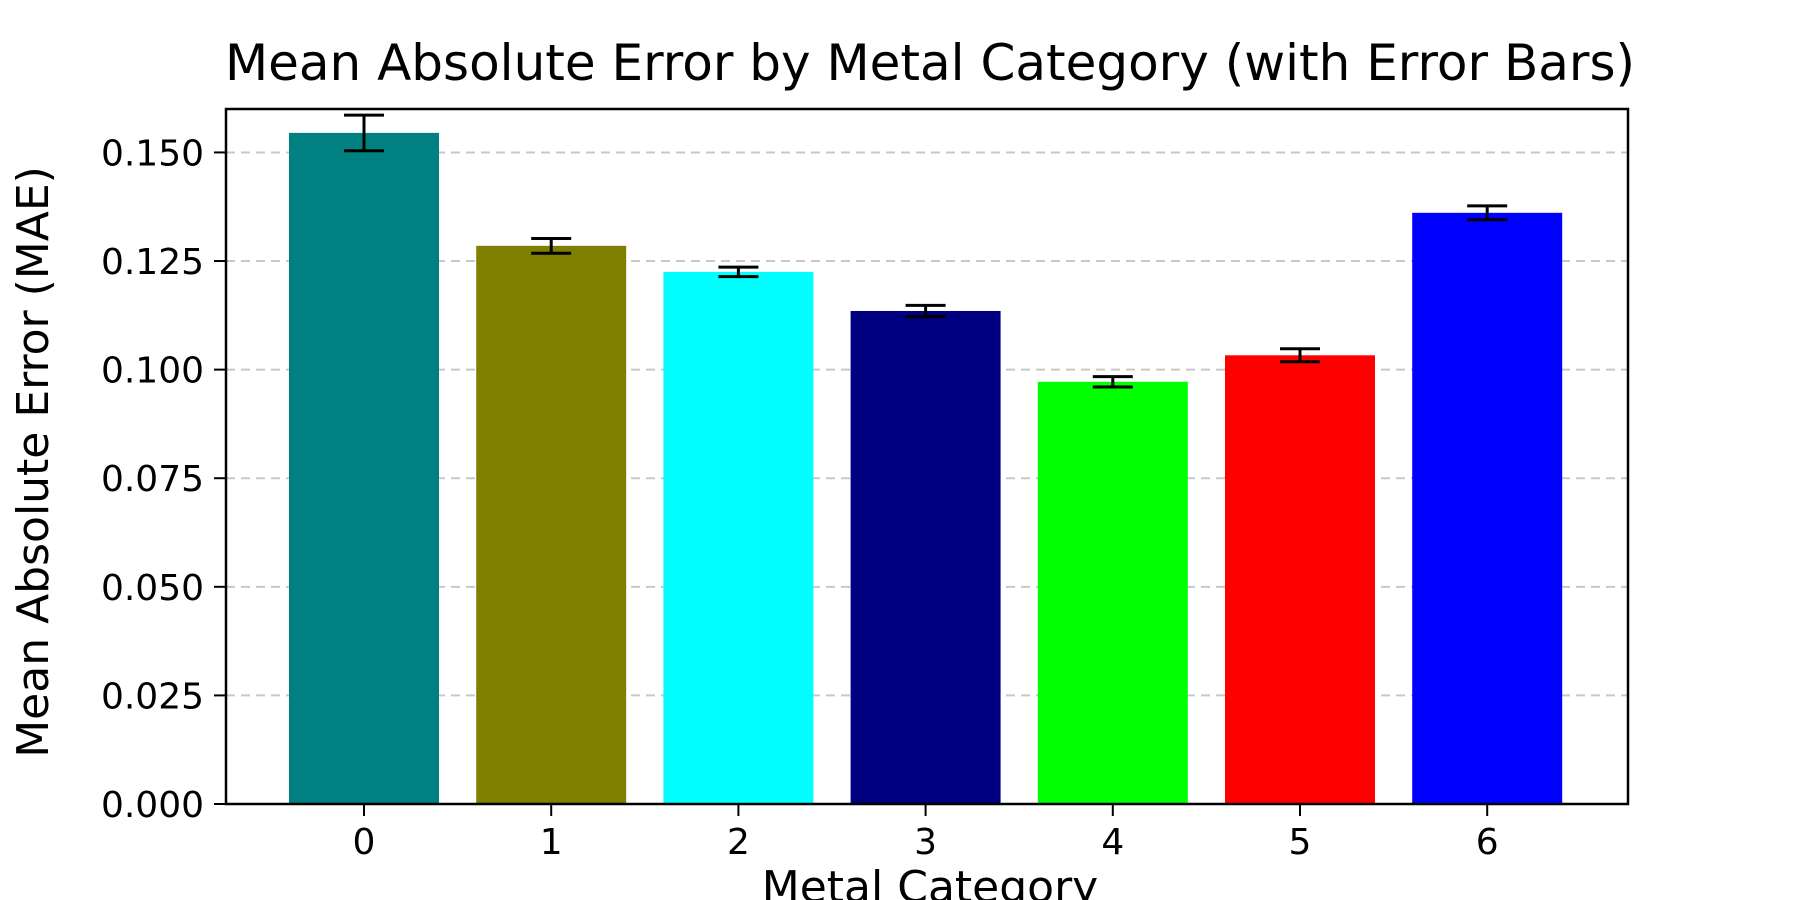 This screenshot has width=1800, height=900. I want to click on y-tick-label: 0.000, so click(152, 805).